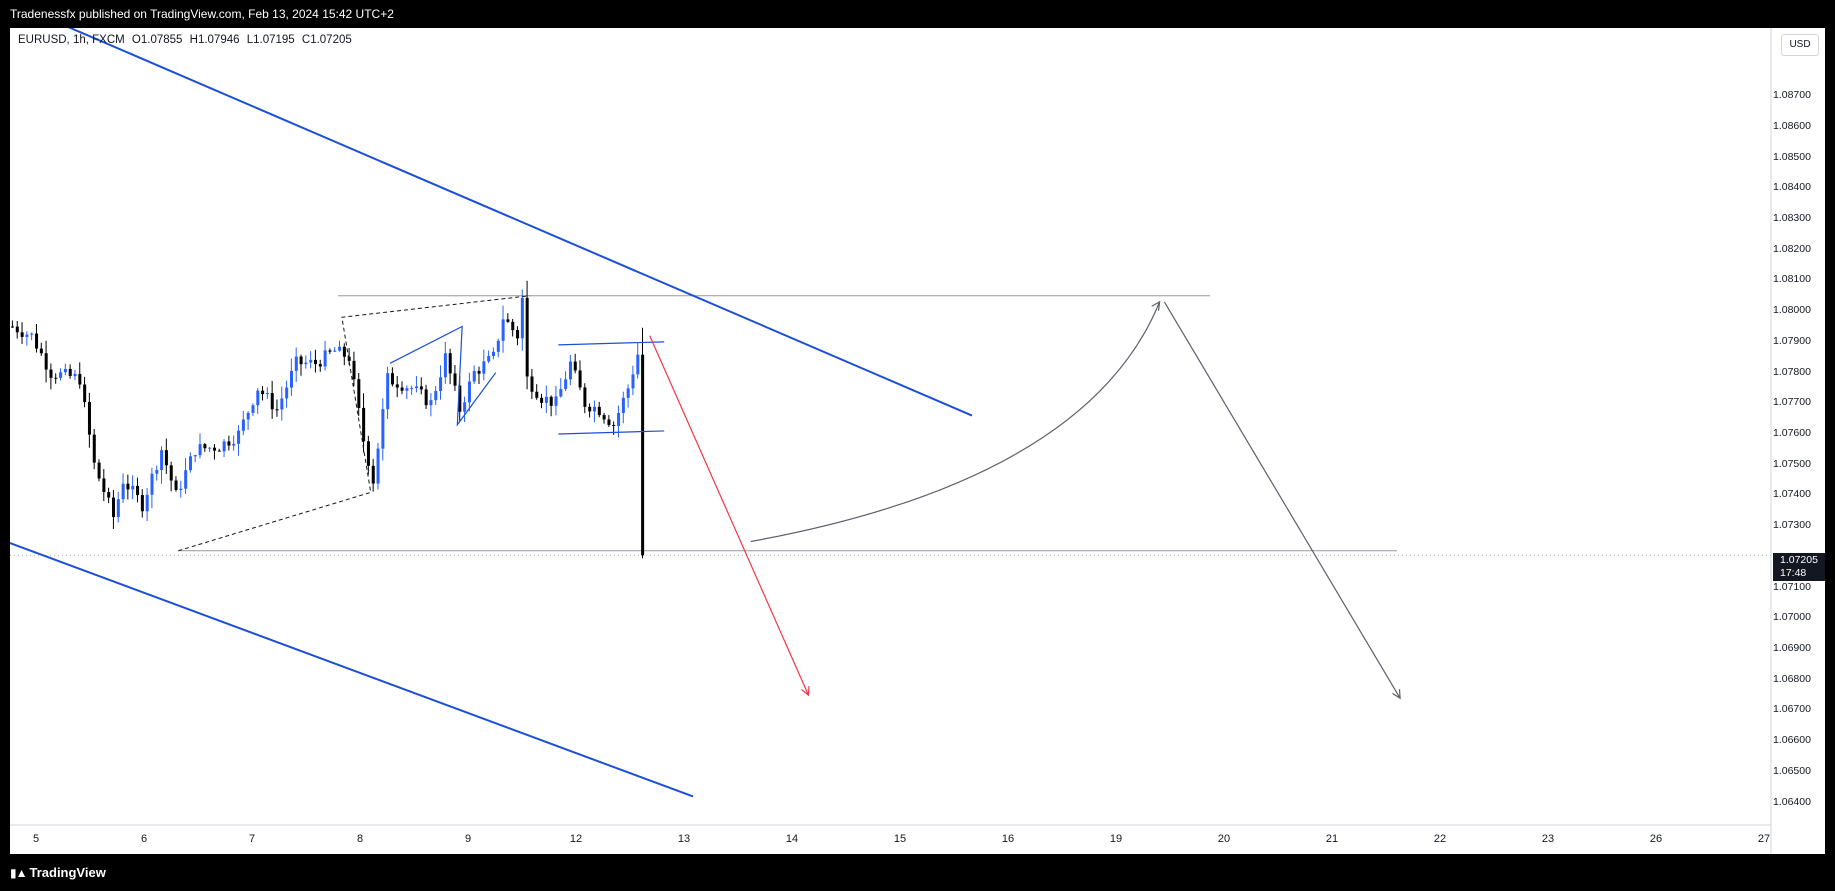 This screenshot has height=891, width=1835. What do you see at coordinates (354, 423) in the screenshot?
I see `broadening-wedge-outline` at bounding box center [354, 423].